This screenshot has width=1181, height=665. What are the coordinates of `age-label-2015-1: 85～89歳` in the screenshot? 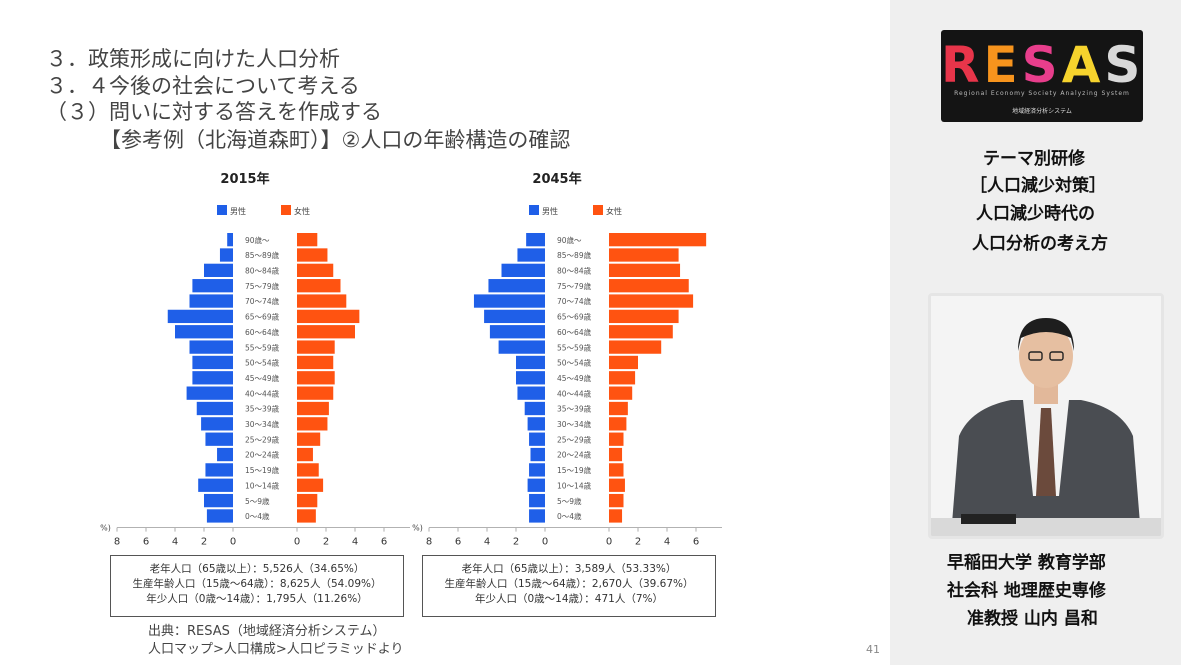 It's located at (262, 255).